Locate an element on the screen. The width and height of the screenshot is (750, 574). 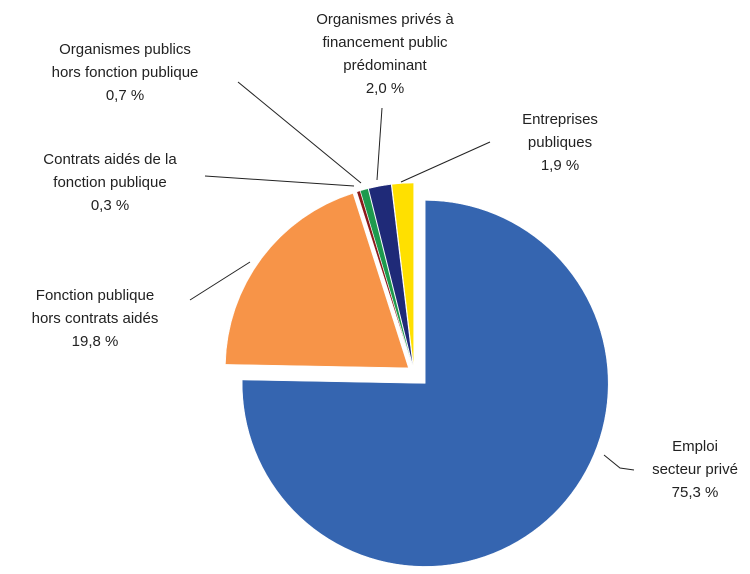
slice-value: 2,0 % is located at coordinates (385, 88).